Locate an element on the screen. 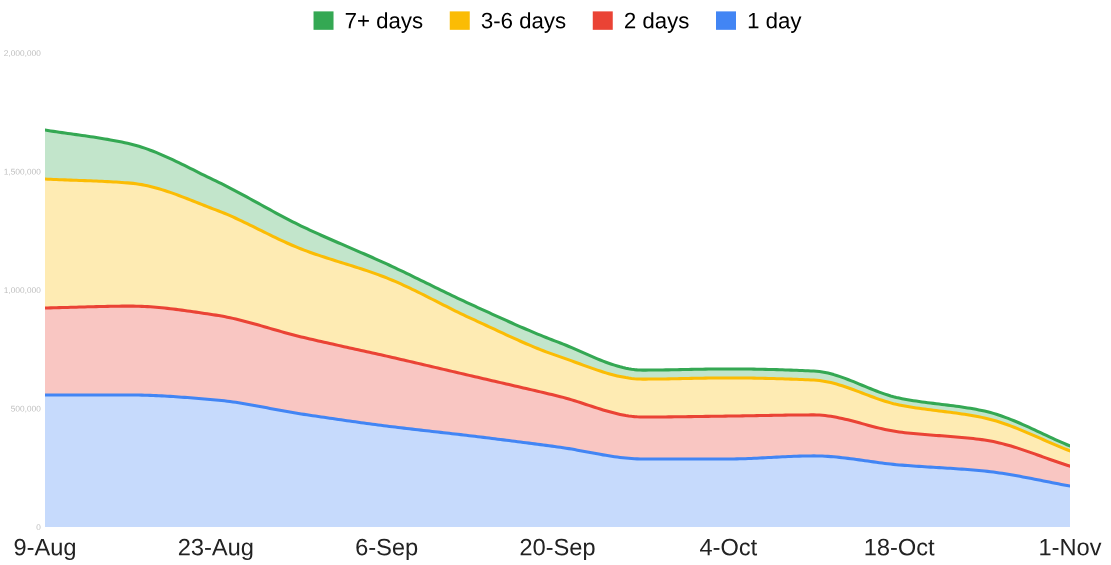 This screenshot has width=1111, height=565. legend-label: 2 days is located at coordinates (656, 22).